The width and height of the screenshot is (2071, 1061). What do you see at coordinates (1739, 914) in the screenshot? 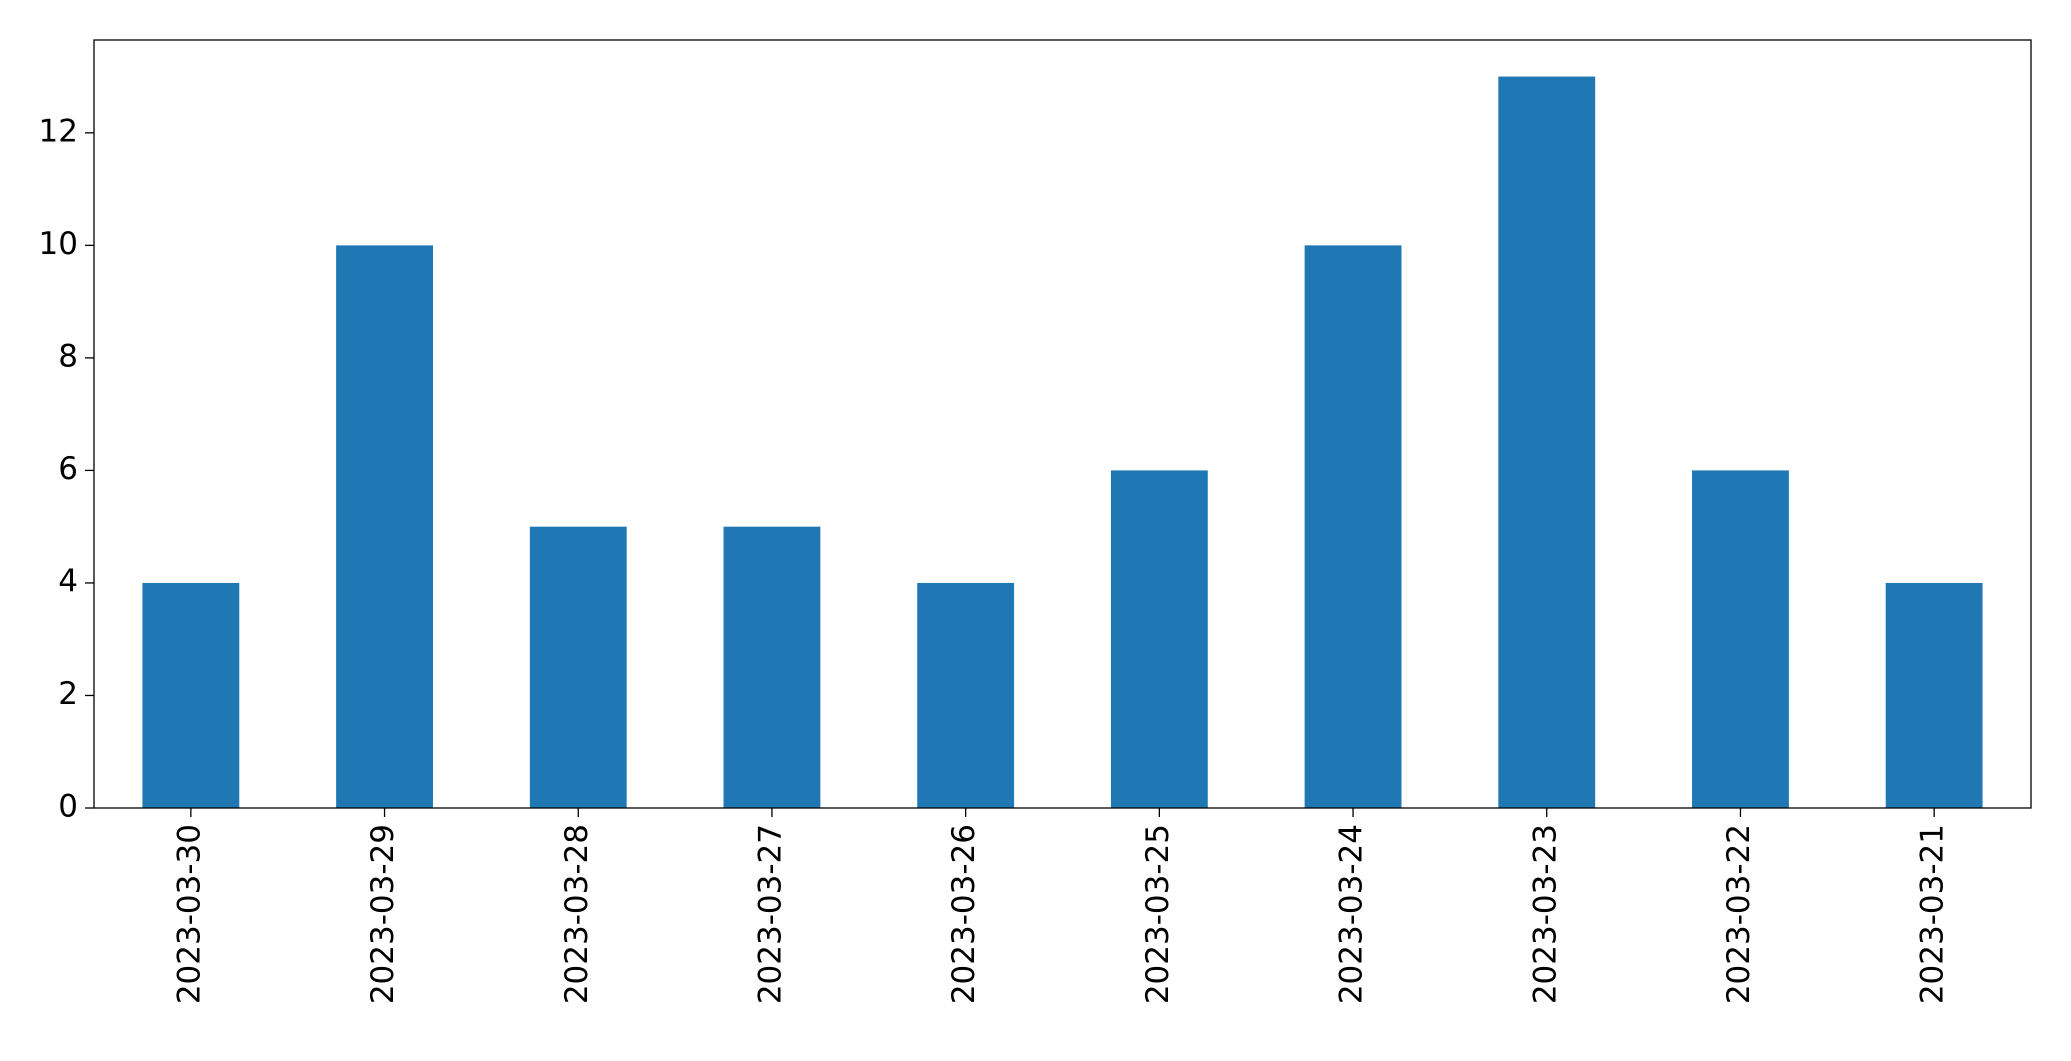
I see `x-tick-label: 2023-03-22` at bounding box center [1739, 914].